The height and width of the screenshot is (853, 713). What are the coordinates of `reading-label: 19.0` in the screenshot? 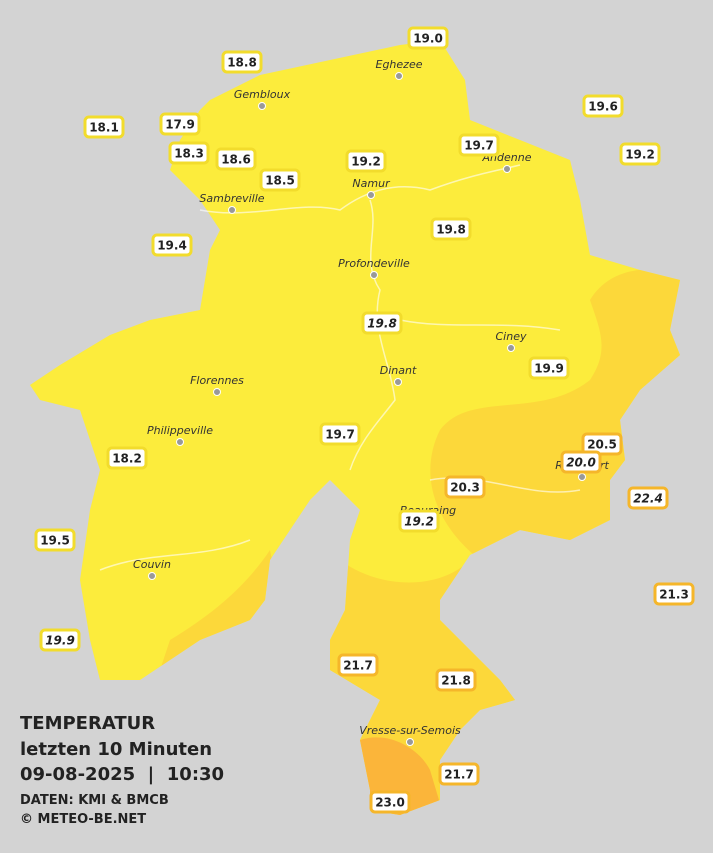 It's located at (428, 39).